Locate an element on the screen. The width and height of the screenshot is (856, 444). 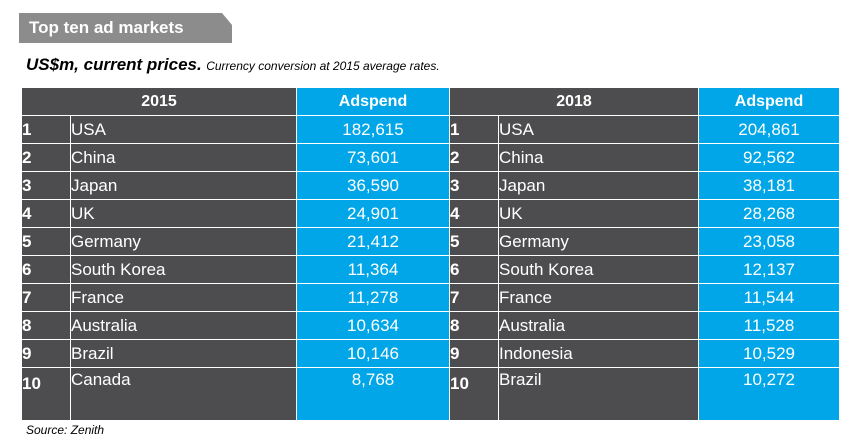
adspend-cell: 204,861 is located at coordinates (769, 129).